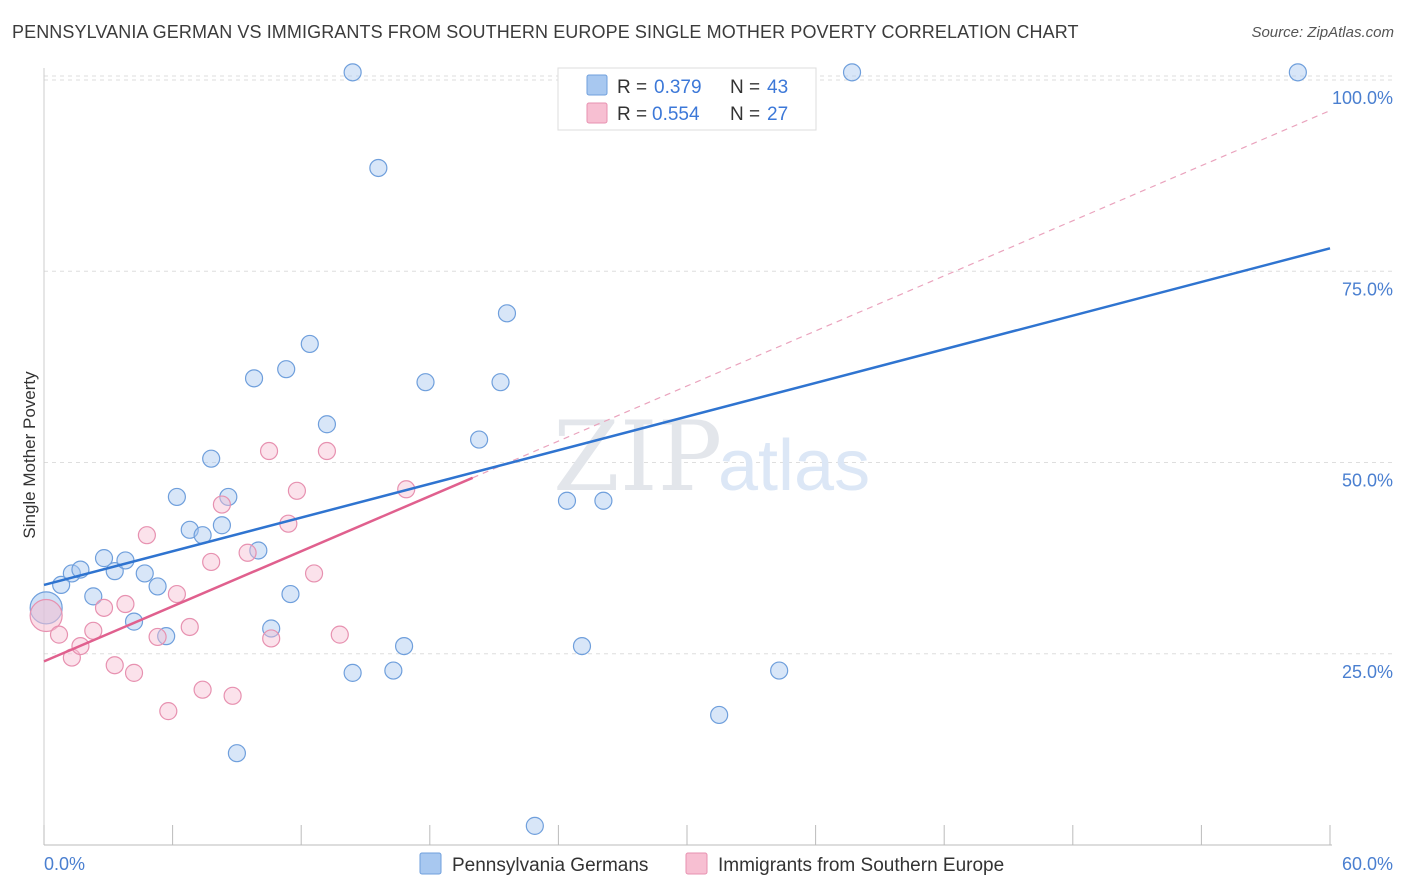 This screenshot has height=892, width=1406. What do you see at coordinates (861, 865) in the screenshot?
I see `bottom-legend-label-pink: Immigrants from Southern Europe` at bounding box center [861, 865].